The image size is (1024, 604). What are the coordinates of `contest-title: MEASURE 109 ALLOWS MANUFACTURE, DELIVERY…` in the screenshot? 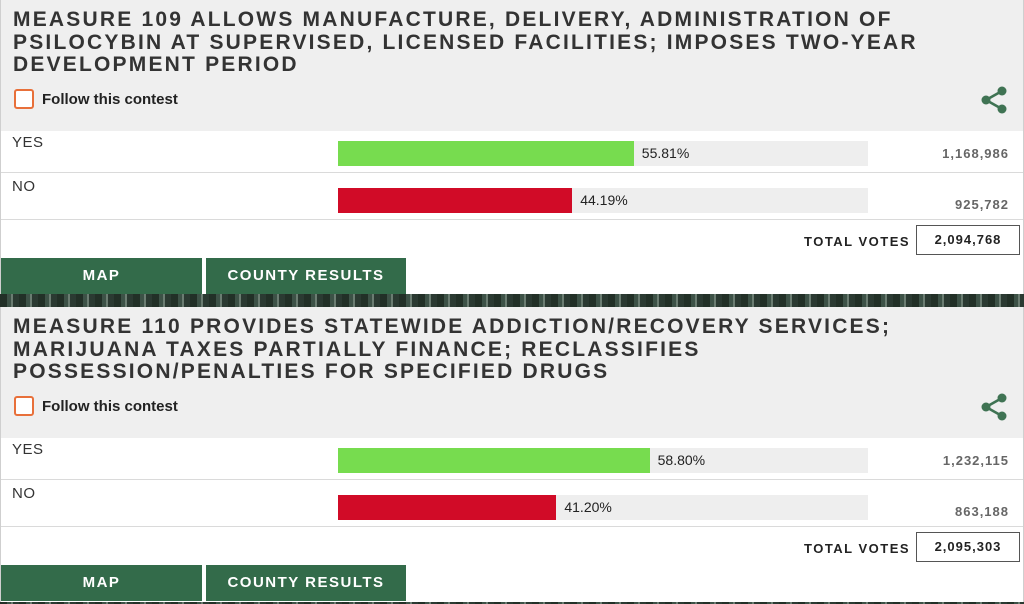 It's located at (465, 42).